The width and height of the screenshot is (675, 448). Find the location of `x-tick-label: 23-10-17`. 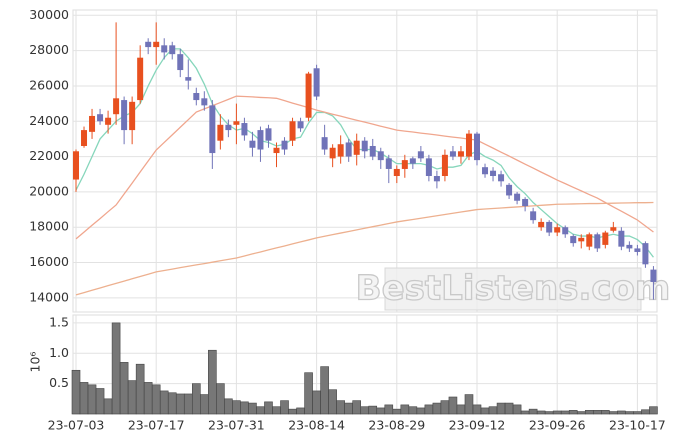

x-tick-label: 23-10-17 is located at coordinates (637, 425).